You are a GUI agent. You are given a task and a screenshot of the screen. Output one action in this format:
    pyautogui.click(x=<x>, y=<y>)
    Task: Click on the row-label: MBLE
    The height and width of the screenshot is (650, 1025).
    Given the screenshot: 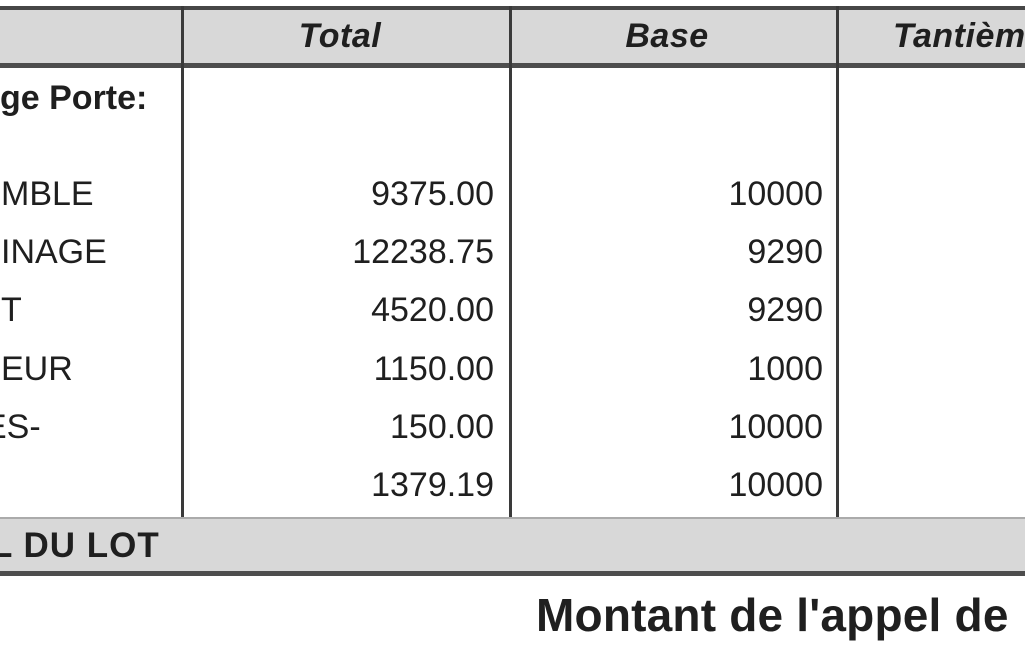 What is the action you would take?
    pyautogui.click(x=47, y=194)
    